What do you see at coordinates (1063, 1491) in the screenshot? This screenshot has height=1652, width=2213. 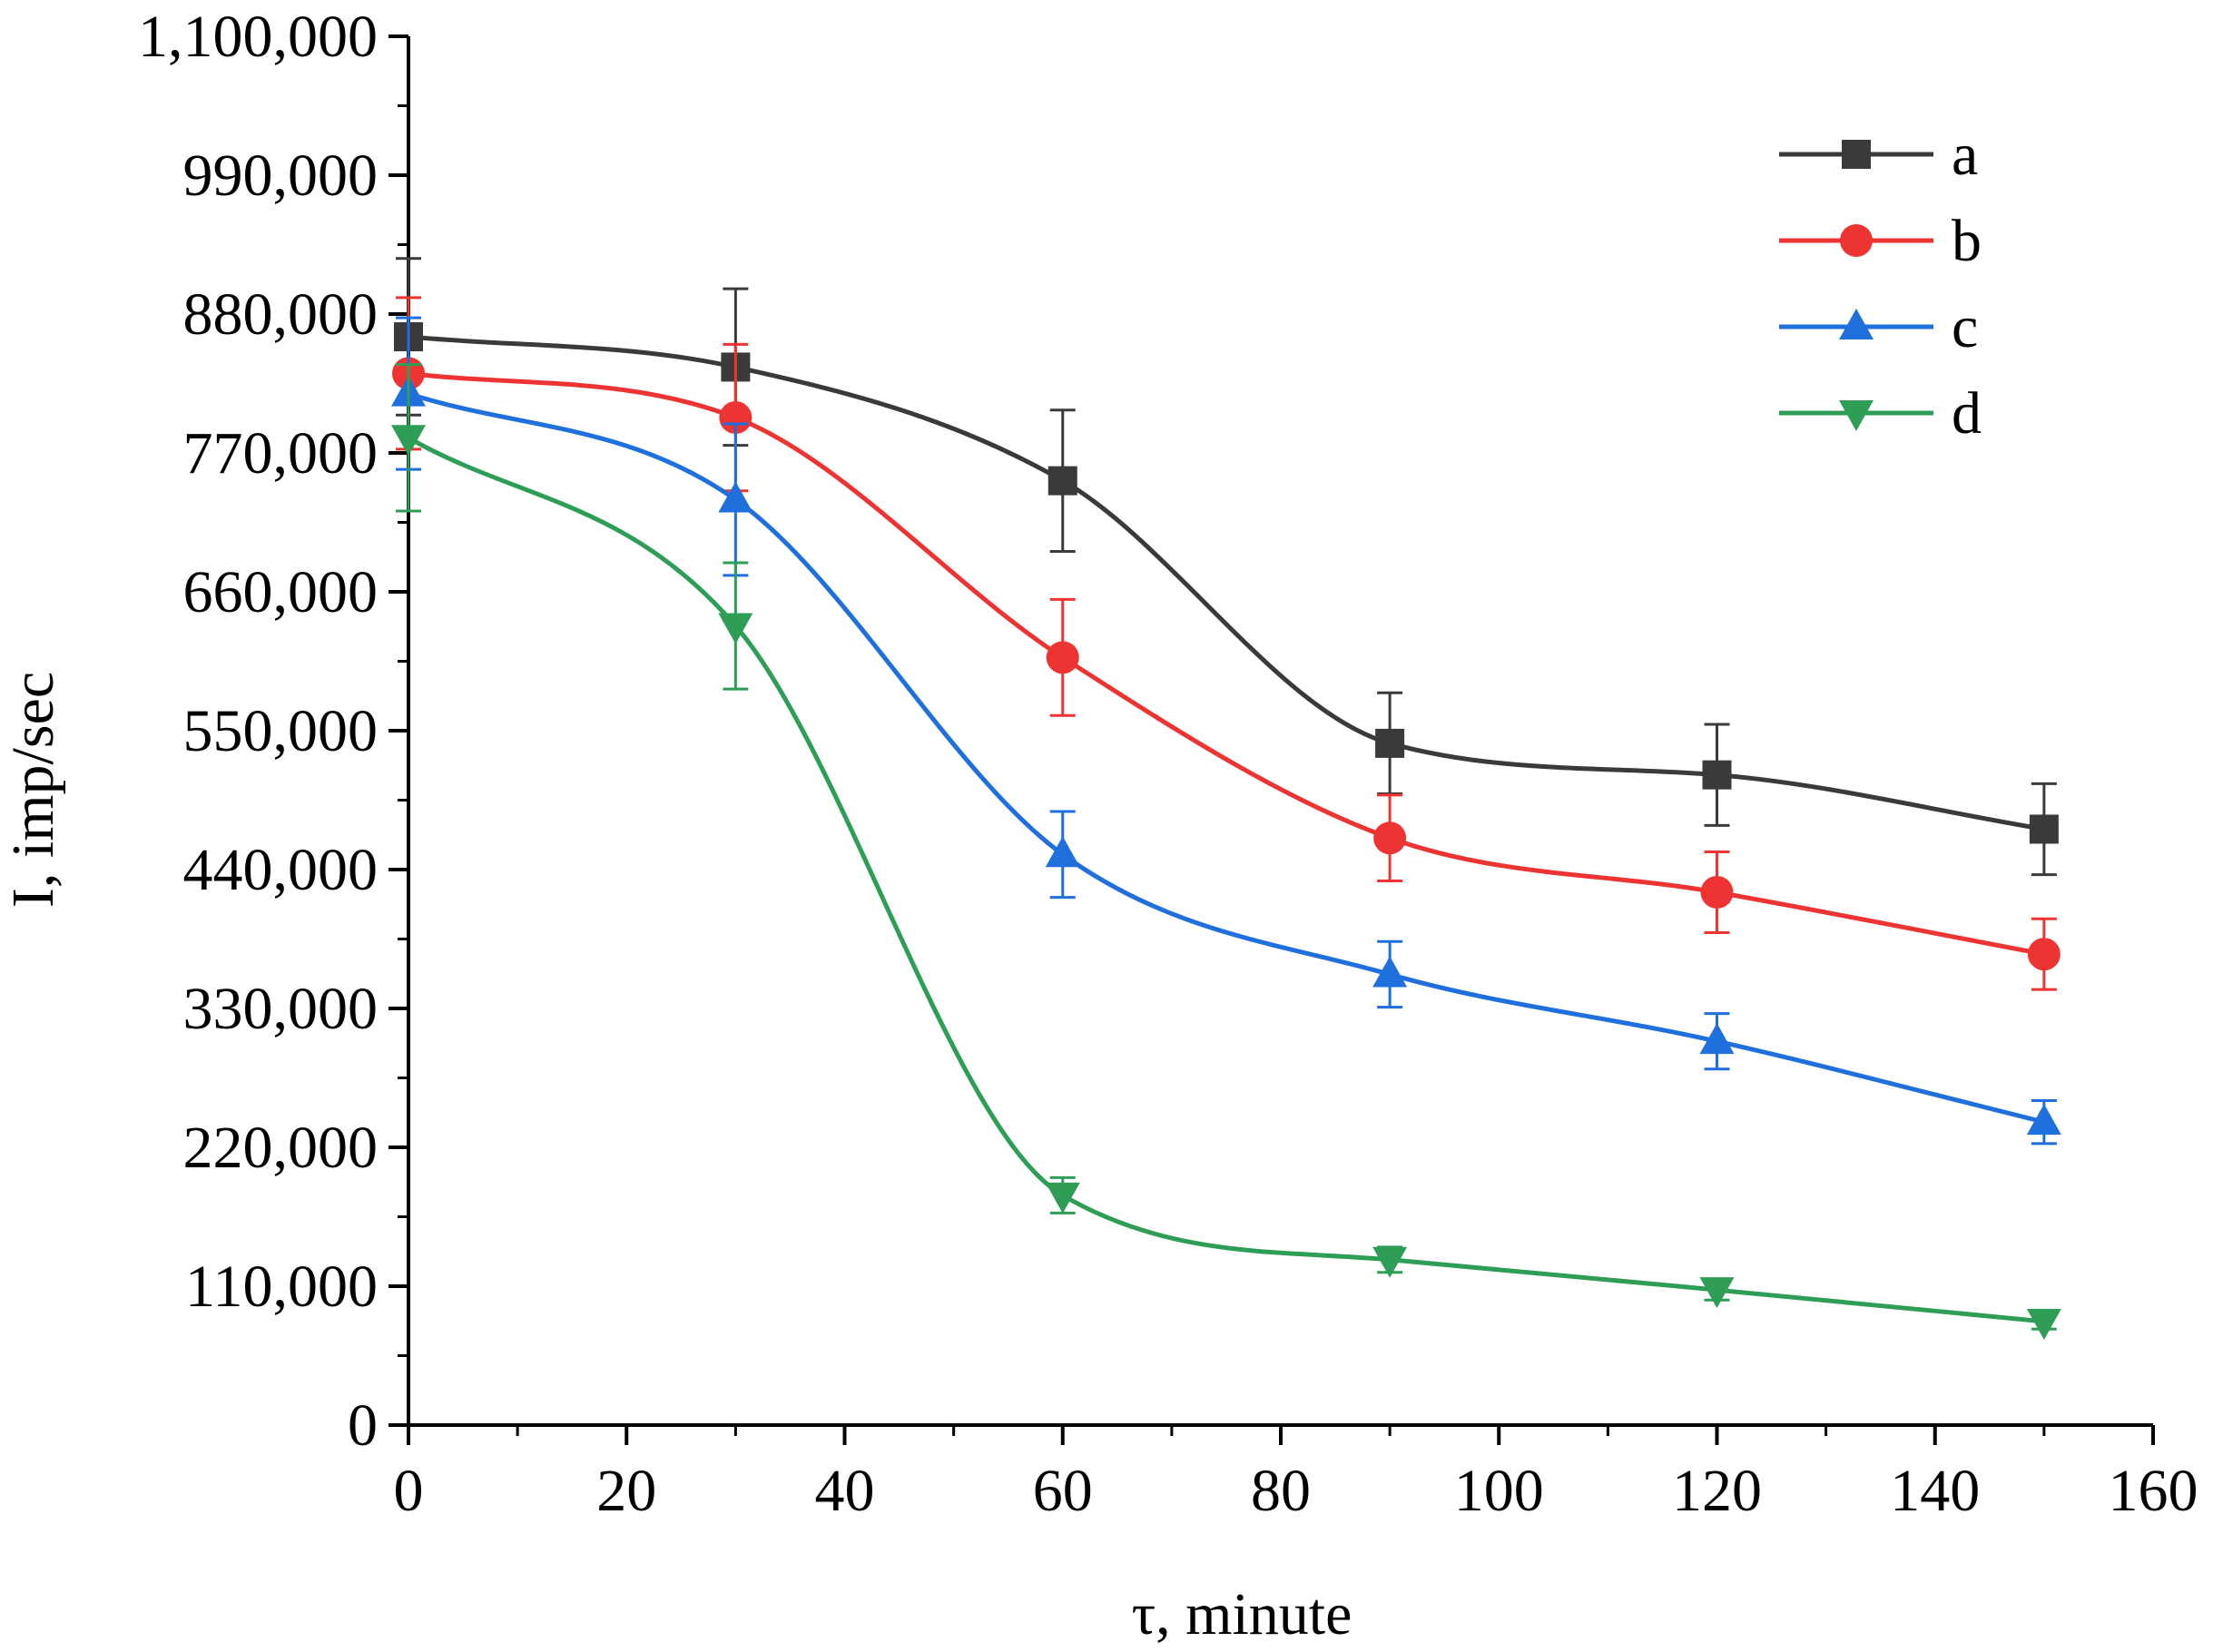 I see `x-tick-label: 60` at bounding box center [1063, 1491].